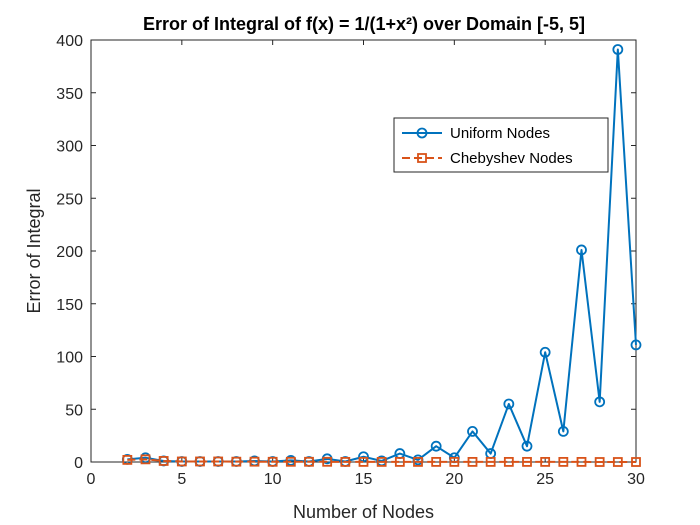  I want to click on y-axis-label: Error of Integral, so click(34, 250).